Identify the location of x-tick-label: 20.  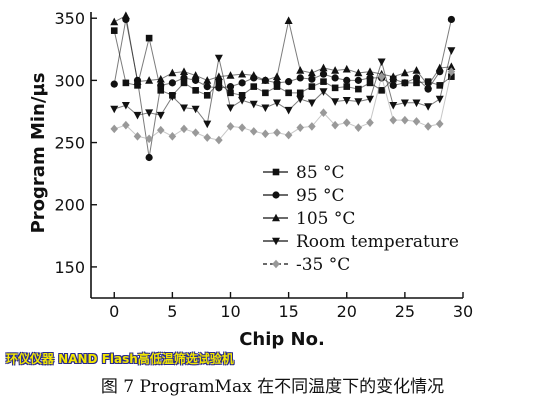
(347, 311).